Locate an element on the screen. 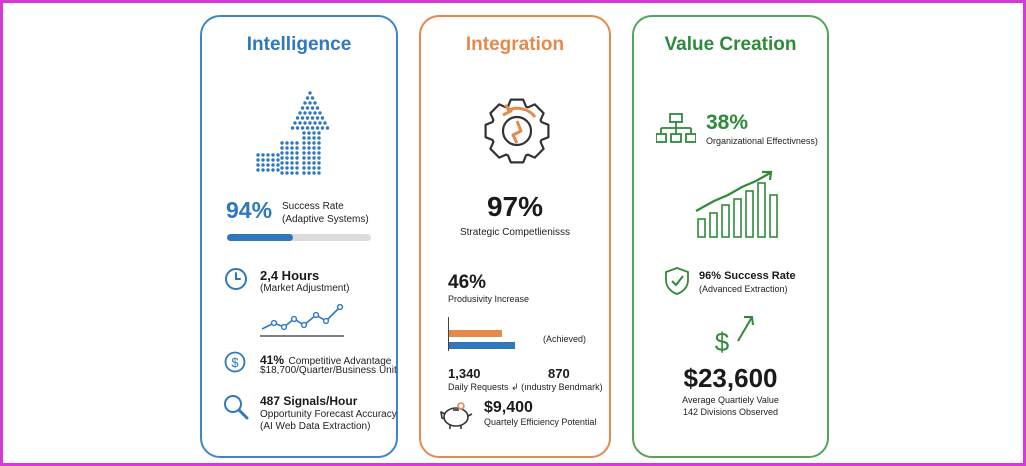  competitiveness-value: 97% is located at coordinates (515, 206).